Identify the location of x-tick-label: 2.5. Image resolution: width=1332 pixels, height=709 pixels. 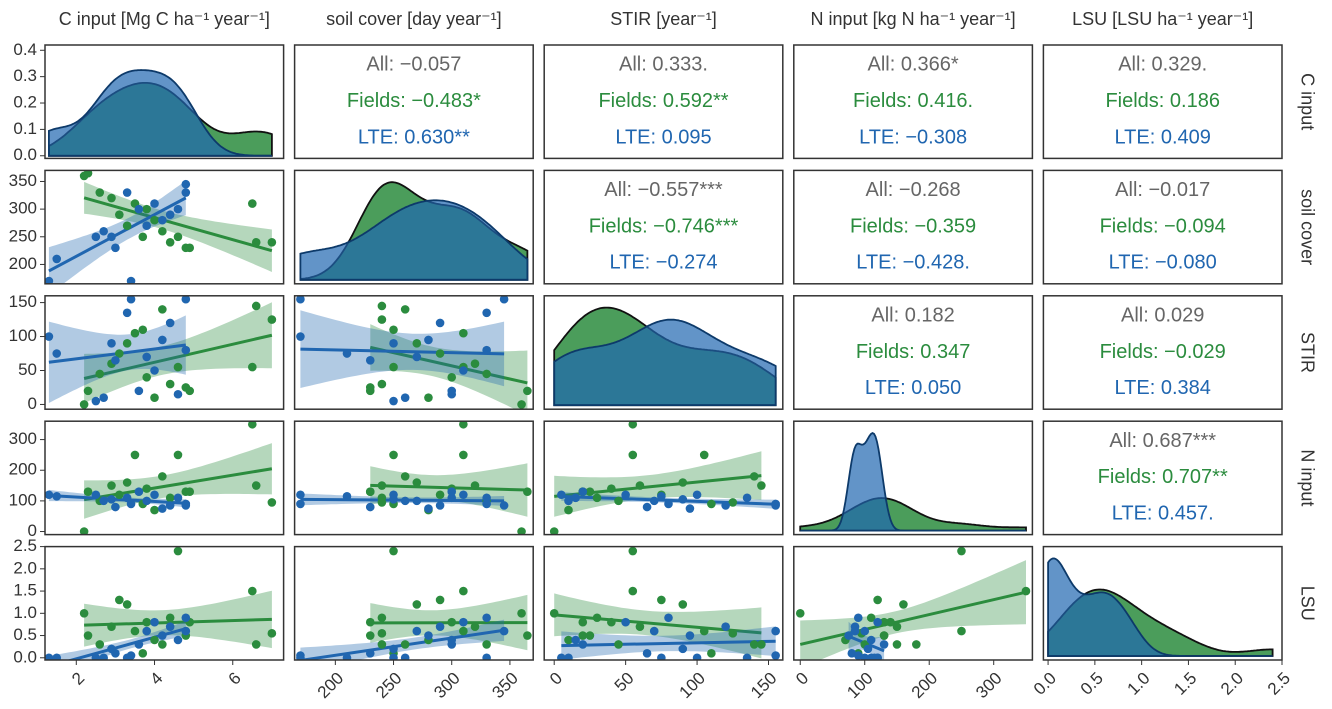
(1279, 684).